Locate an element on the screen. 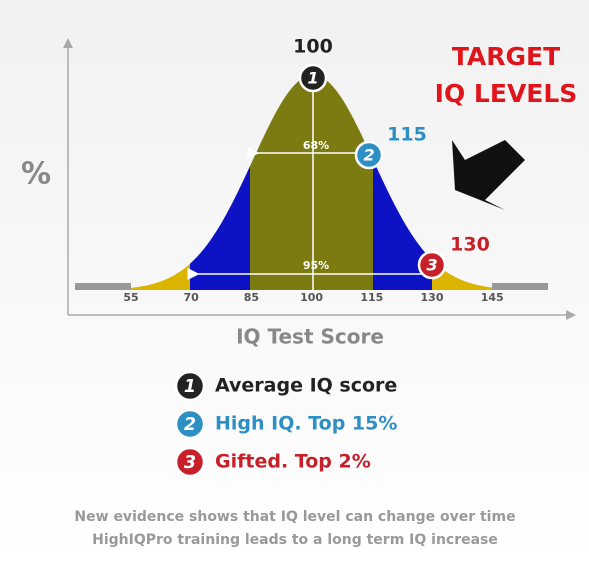 This screenshot has width=589, height=567. y-label: % is located at coordinates (36, 174).